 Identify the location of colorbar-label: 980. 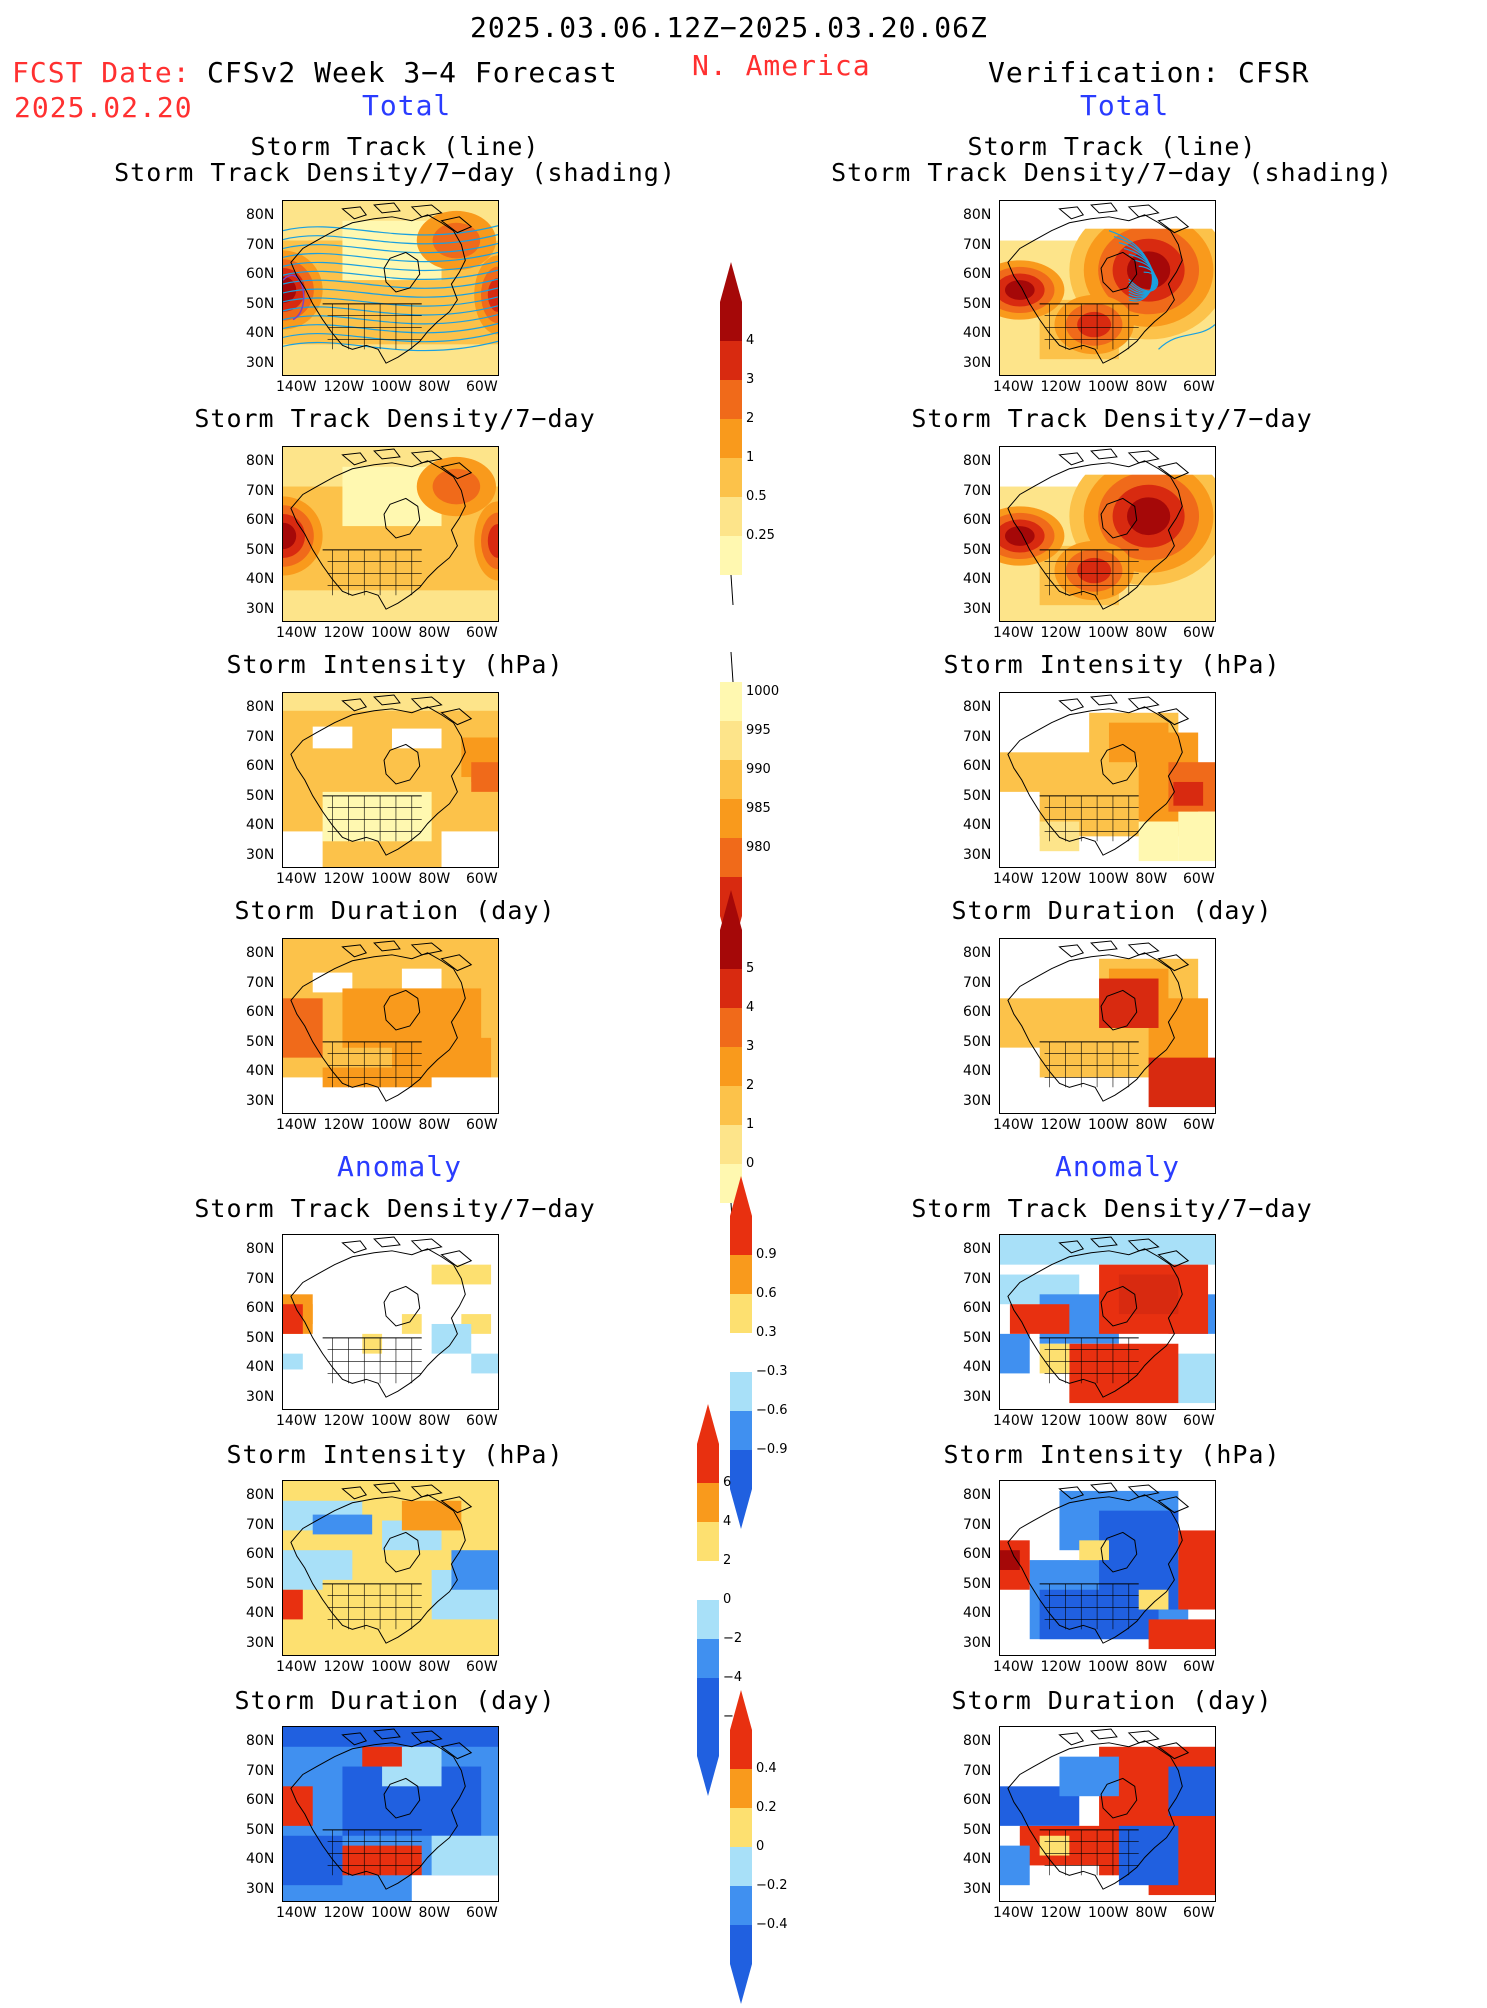
(758, 847).